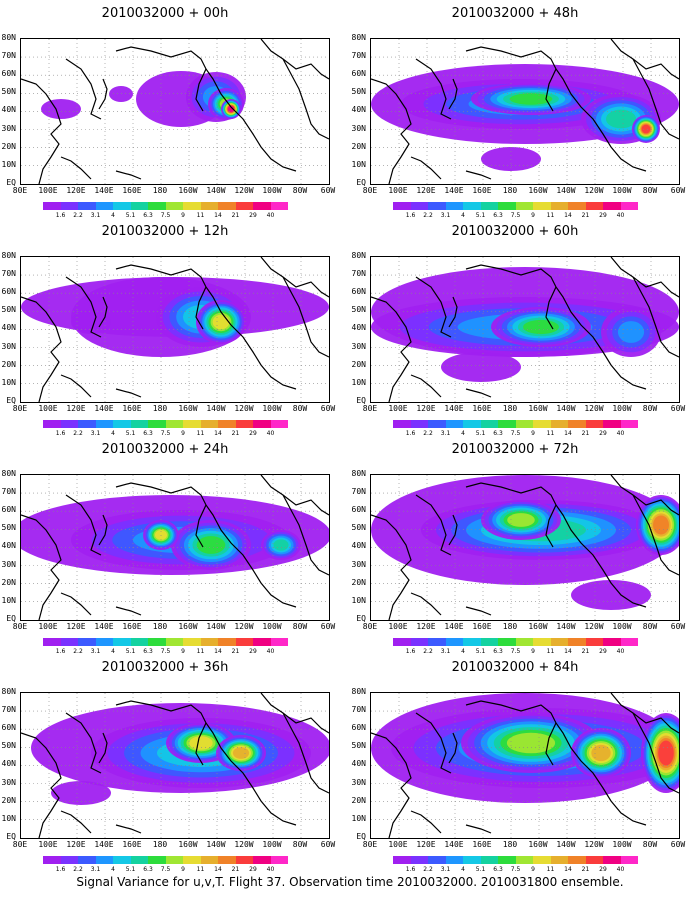 This screenshot has height=900, width=700. What do you see at coordinates (358, 310) in the screenshot?
I see `lat-label: 50N` at bounding box center [358, 310].